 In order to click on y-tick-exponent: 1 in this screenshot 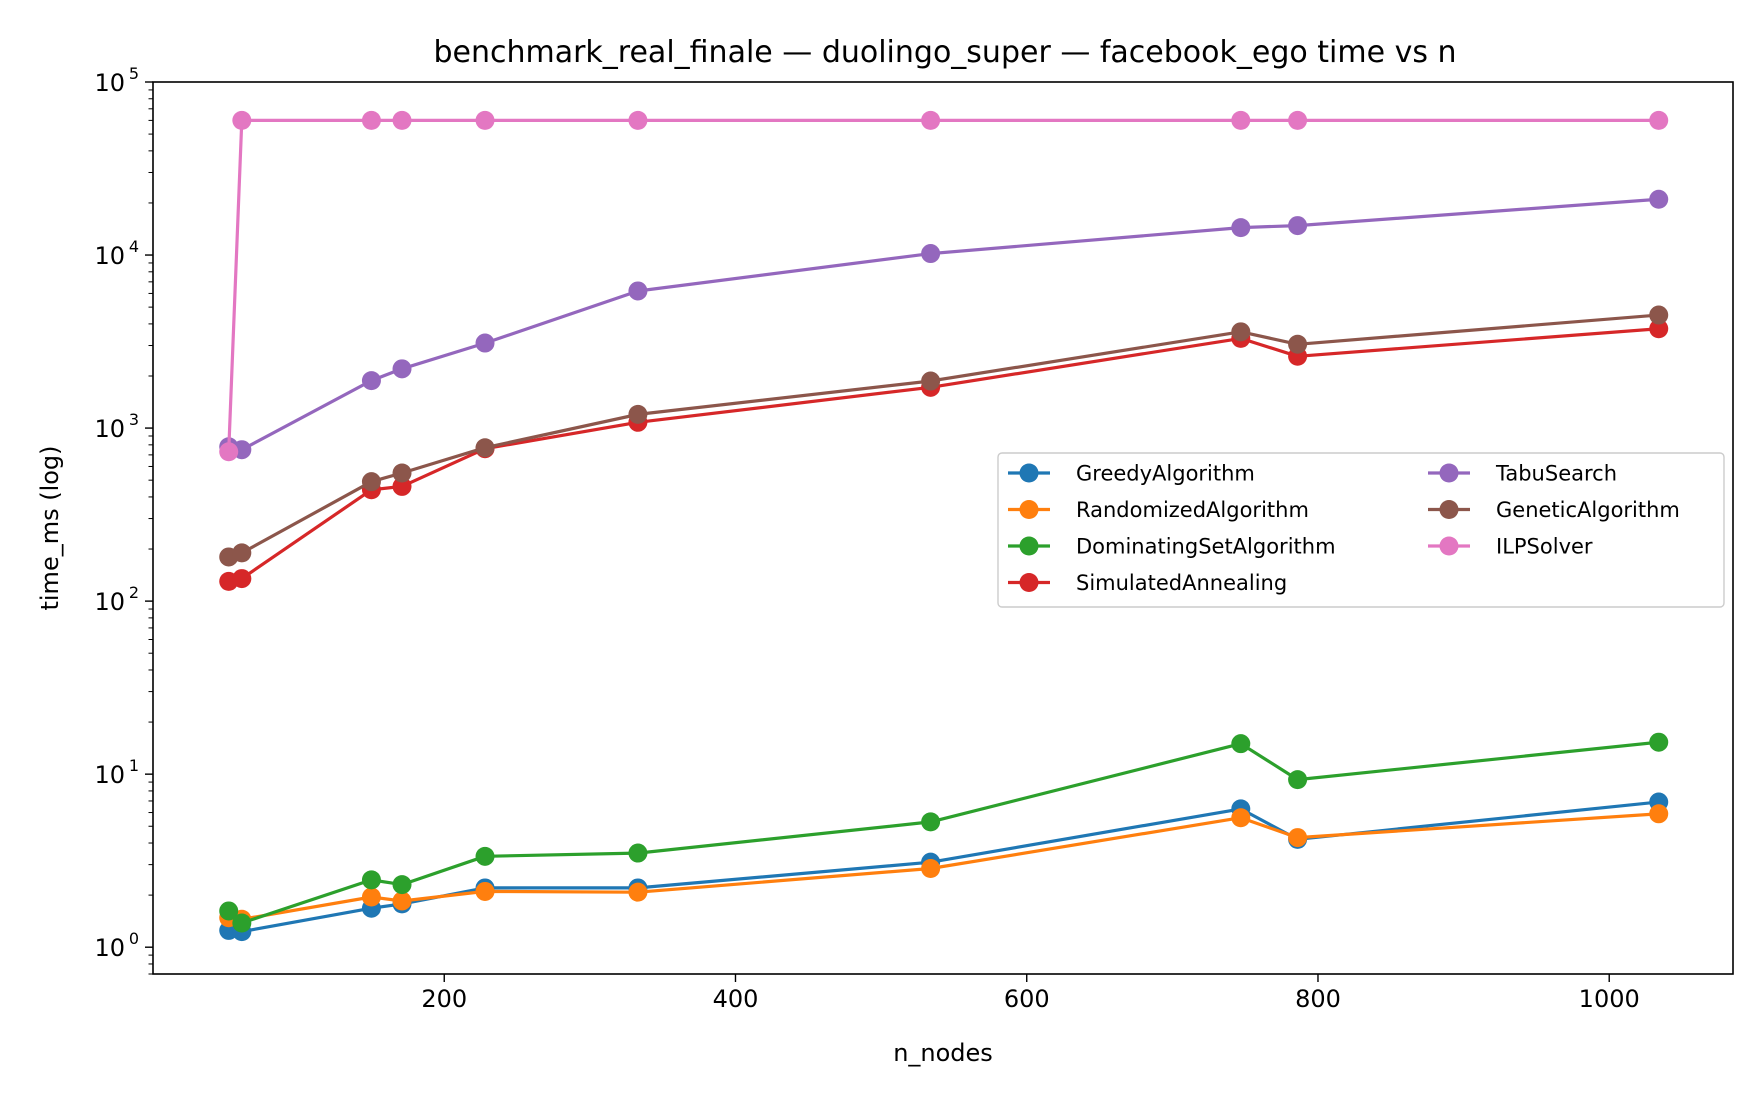, I will do `click(134, 765)`.